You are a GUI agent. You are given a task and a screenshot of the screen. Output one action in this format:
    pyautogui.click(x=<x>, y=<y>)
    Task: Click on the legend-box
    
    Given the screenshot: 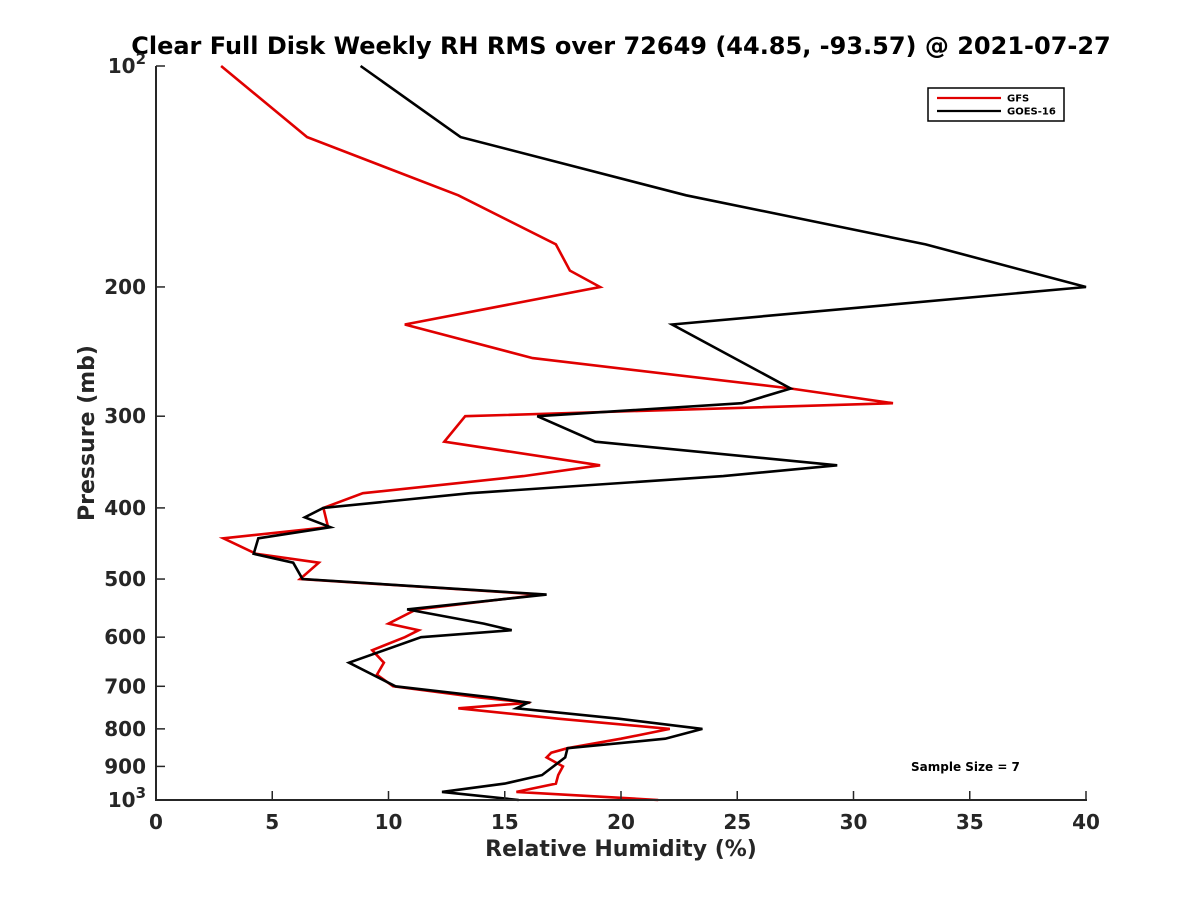 What is the action you would take?
    pyautogui.click(x=996, y=104)
    